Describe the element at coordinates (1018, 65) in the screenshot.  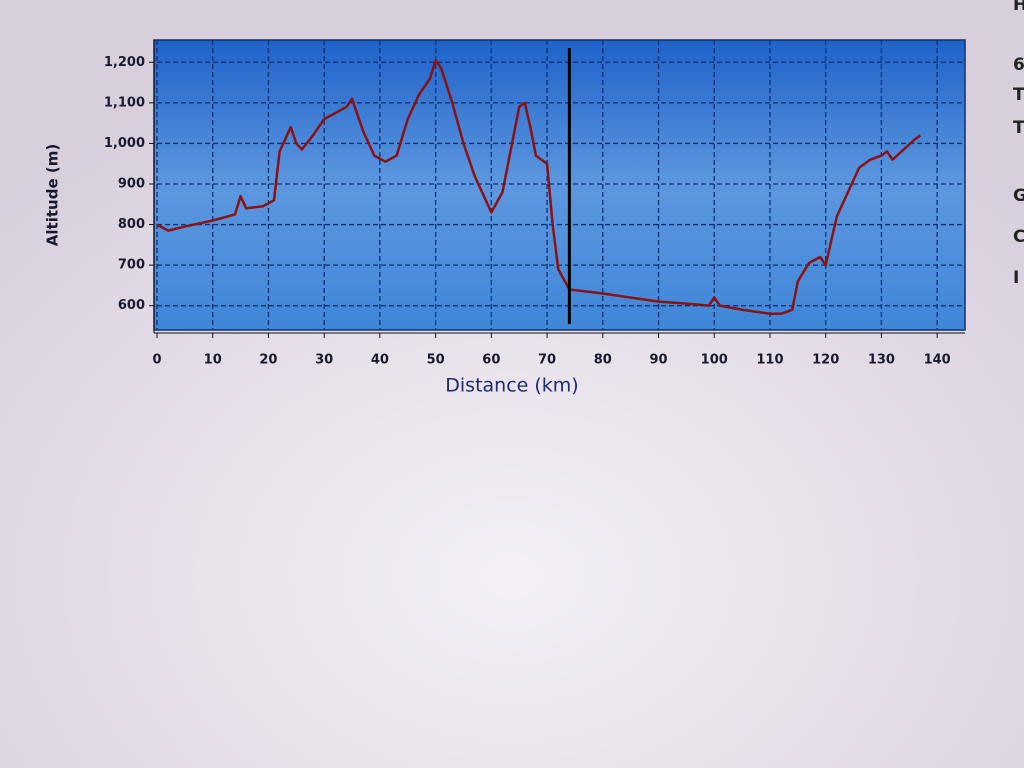
I see `side-text: 6` at that location.